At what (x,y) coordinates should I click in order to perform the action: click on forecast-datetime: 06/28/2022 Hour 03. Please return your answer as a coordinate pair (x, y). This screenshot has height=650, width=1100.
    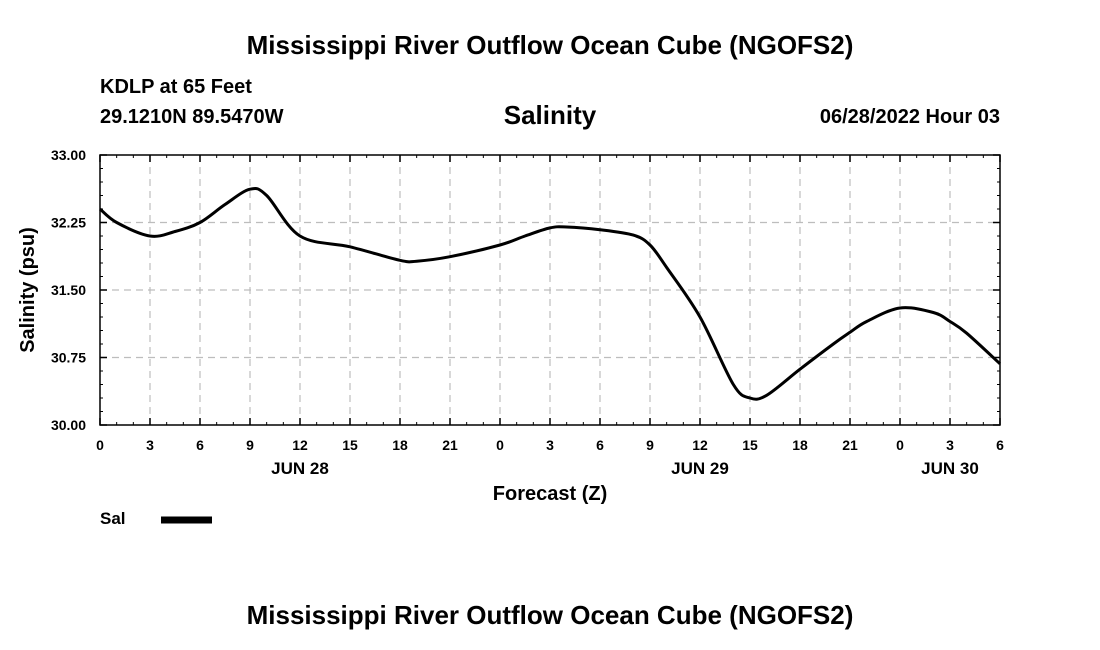
    Looking at the image, I should click on (909, 117).